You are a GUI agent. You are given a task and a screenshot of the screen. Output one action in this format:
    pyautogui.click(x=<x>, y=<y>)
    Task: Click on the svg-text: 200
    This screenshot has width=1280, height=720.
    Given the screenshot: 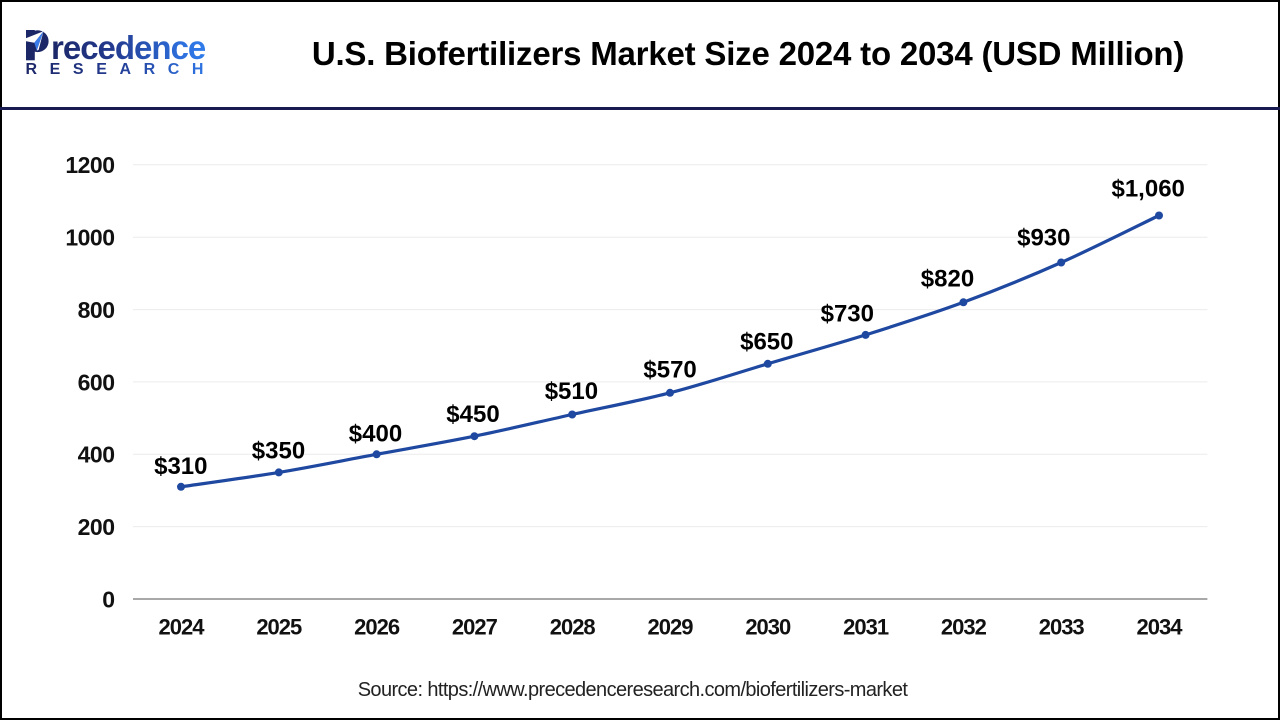 What is the action you would take?
    pyautogui.click(x=96, y=527)
    